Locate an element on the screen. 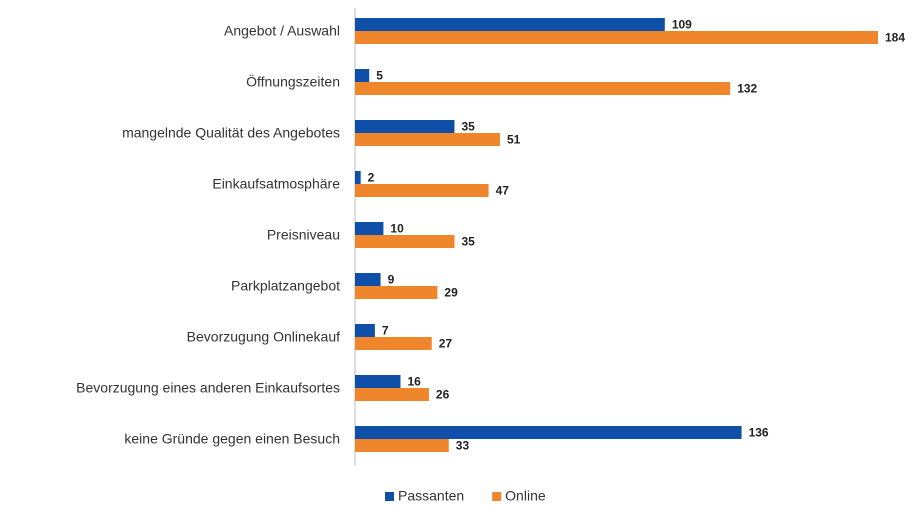 Image resolution: width=912 pixels, height=506 pixels. category-label: Parkplatzangebot is located at coordinates (285, 286).